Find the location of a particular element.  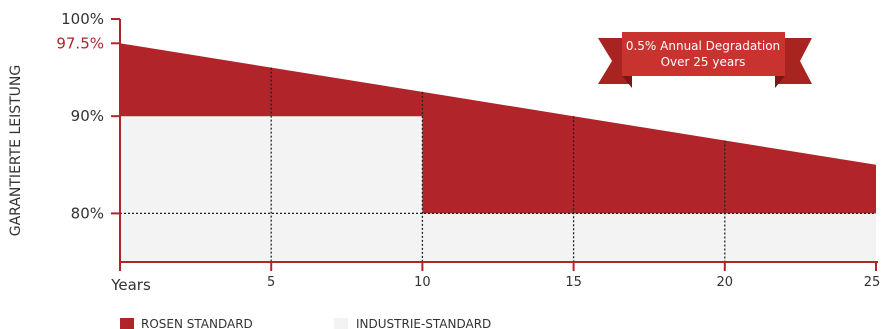

x-axis-ticks: 5 10 15 20 25 is located at coordinates (500, 276).